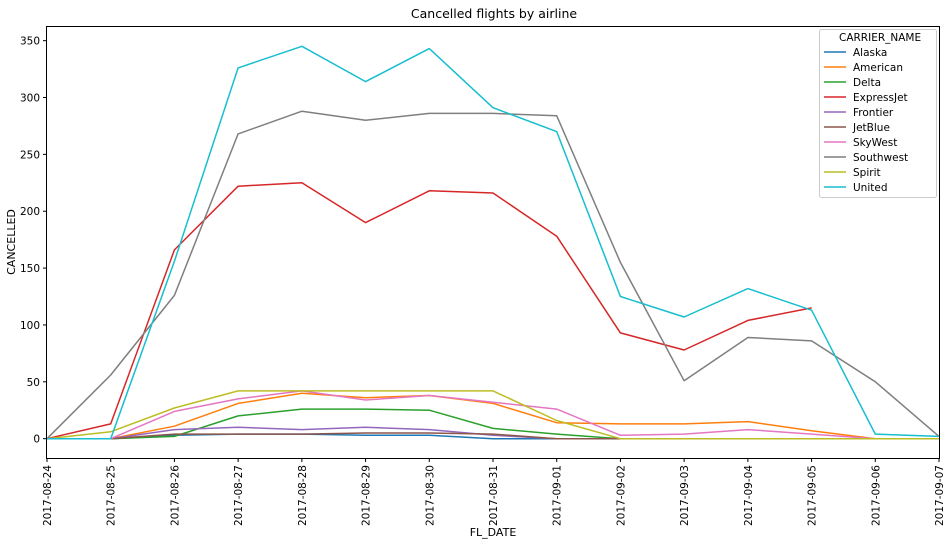 This screenshot has height=545, width=952. I want to click on series-american, so click(524, 416).